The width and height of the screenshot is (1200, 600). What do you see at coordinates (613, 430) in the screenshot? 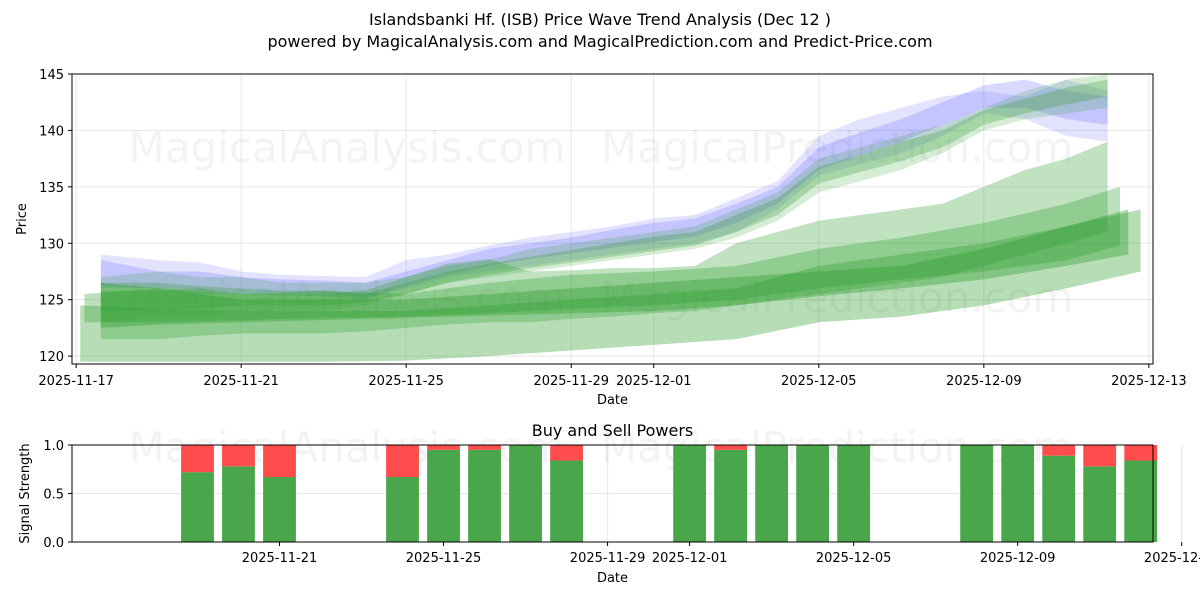
I see `signal-chart-title: Buy and Sell Powers` at bounding box center [613, 430].